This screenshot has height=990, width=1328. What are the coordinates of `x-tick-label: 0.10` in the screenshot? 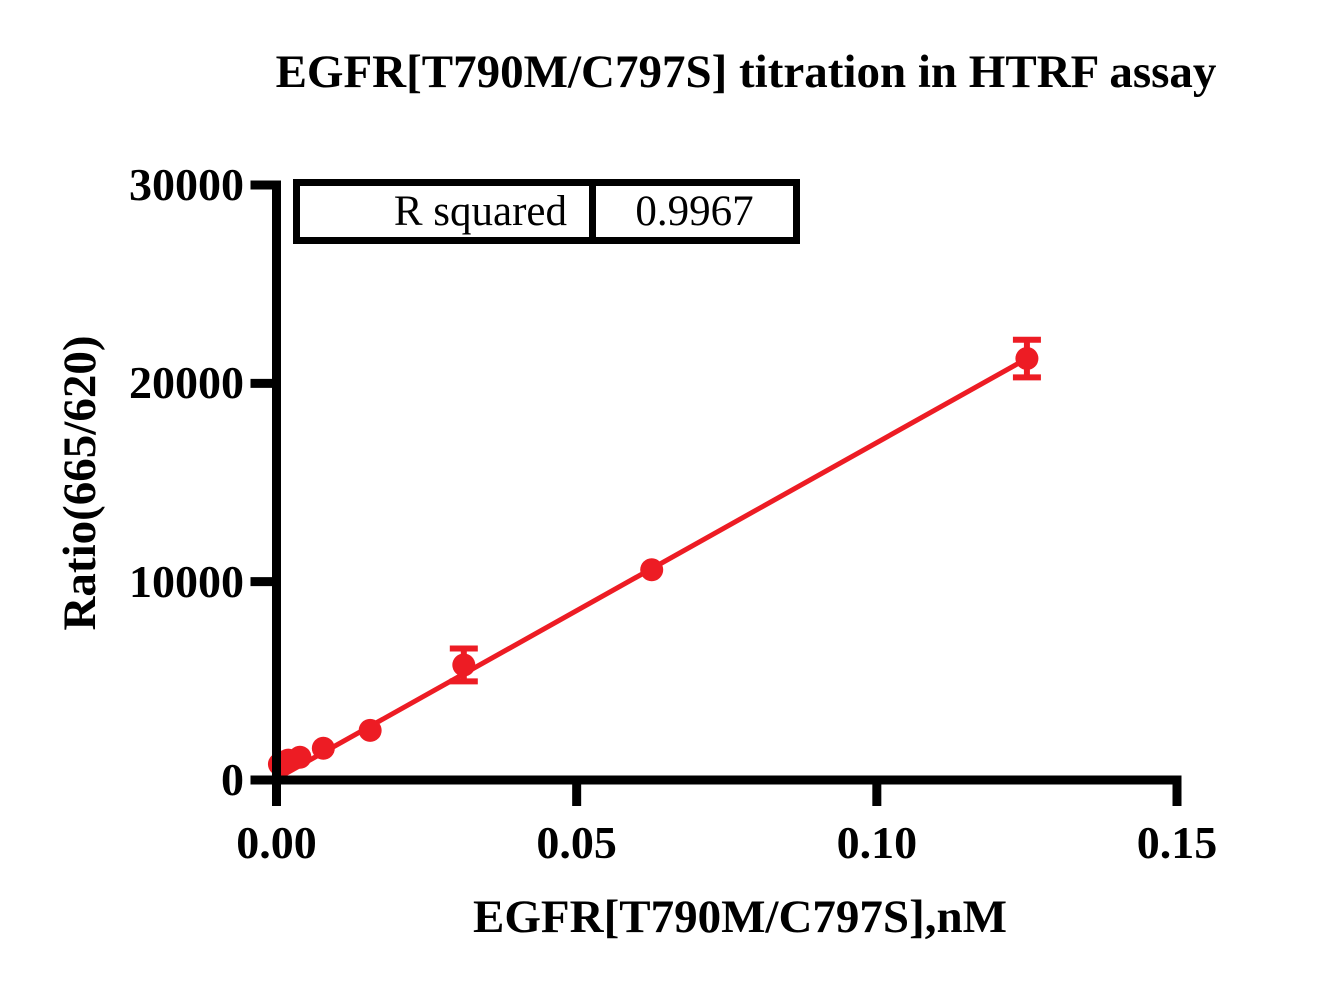 It's located at (877, 842).